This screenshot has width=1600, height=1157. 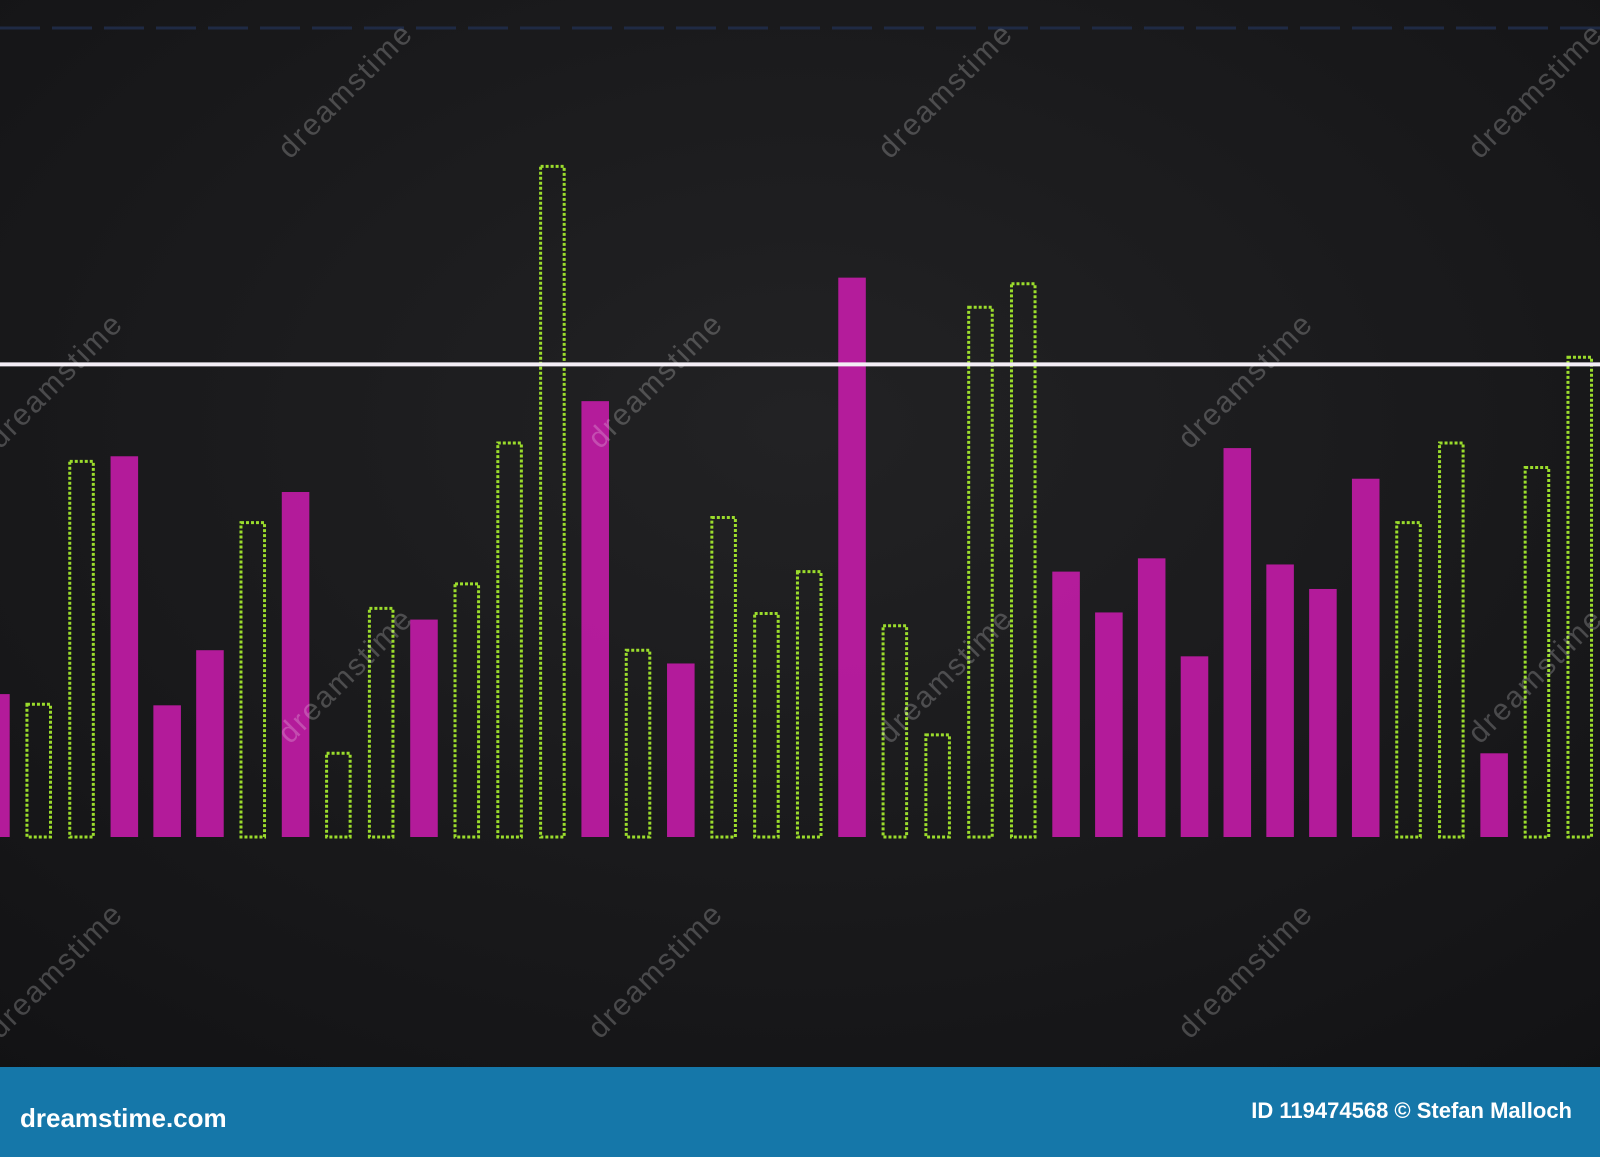 What do you see at coordinates (1411, 1110) in the screenshot?
I see `footer-credit: ID 119474568 © Stefan Malloch` at bounding box center [1411, 1110].